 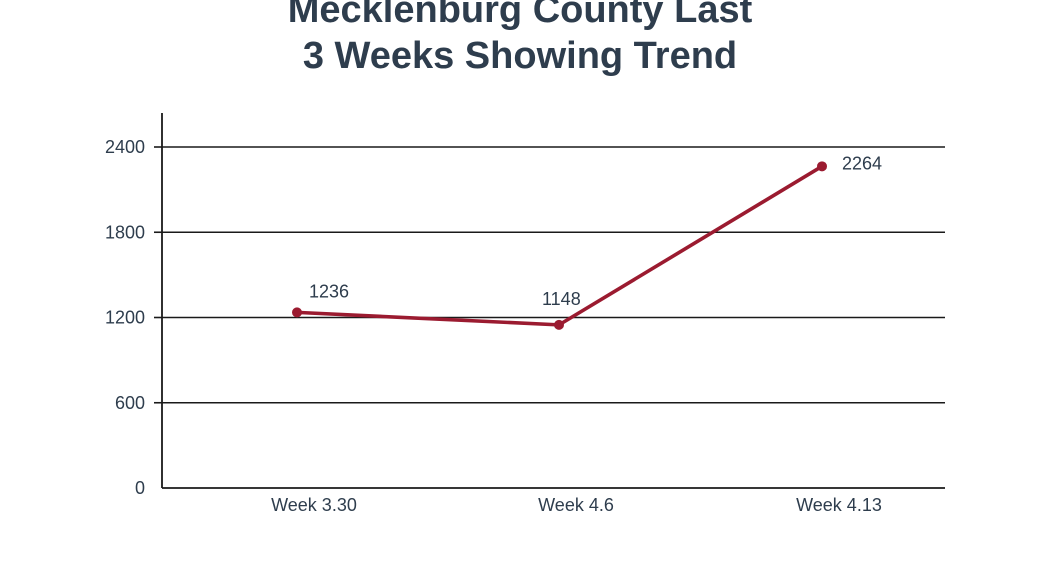 I want to click on y-tick-label: 600, so click(x=130, y=403).